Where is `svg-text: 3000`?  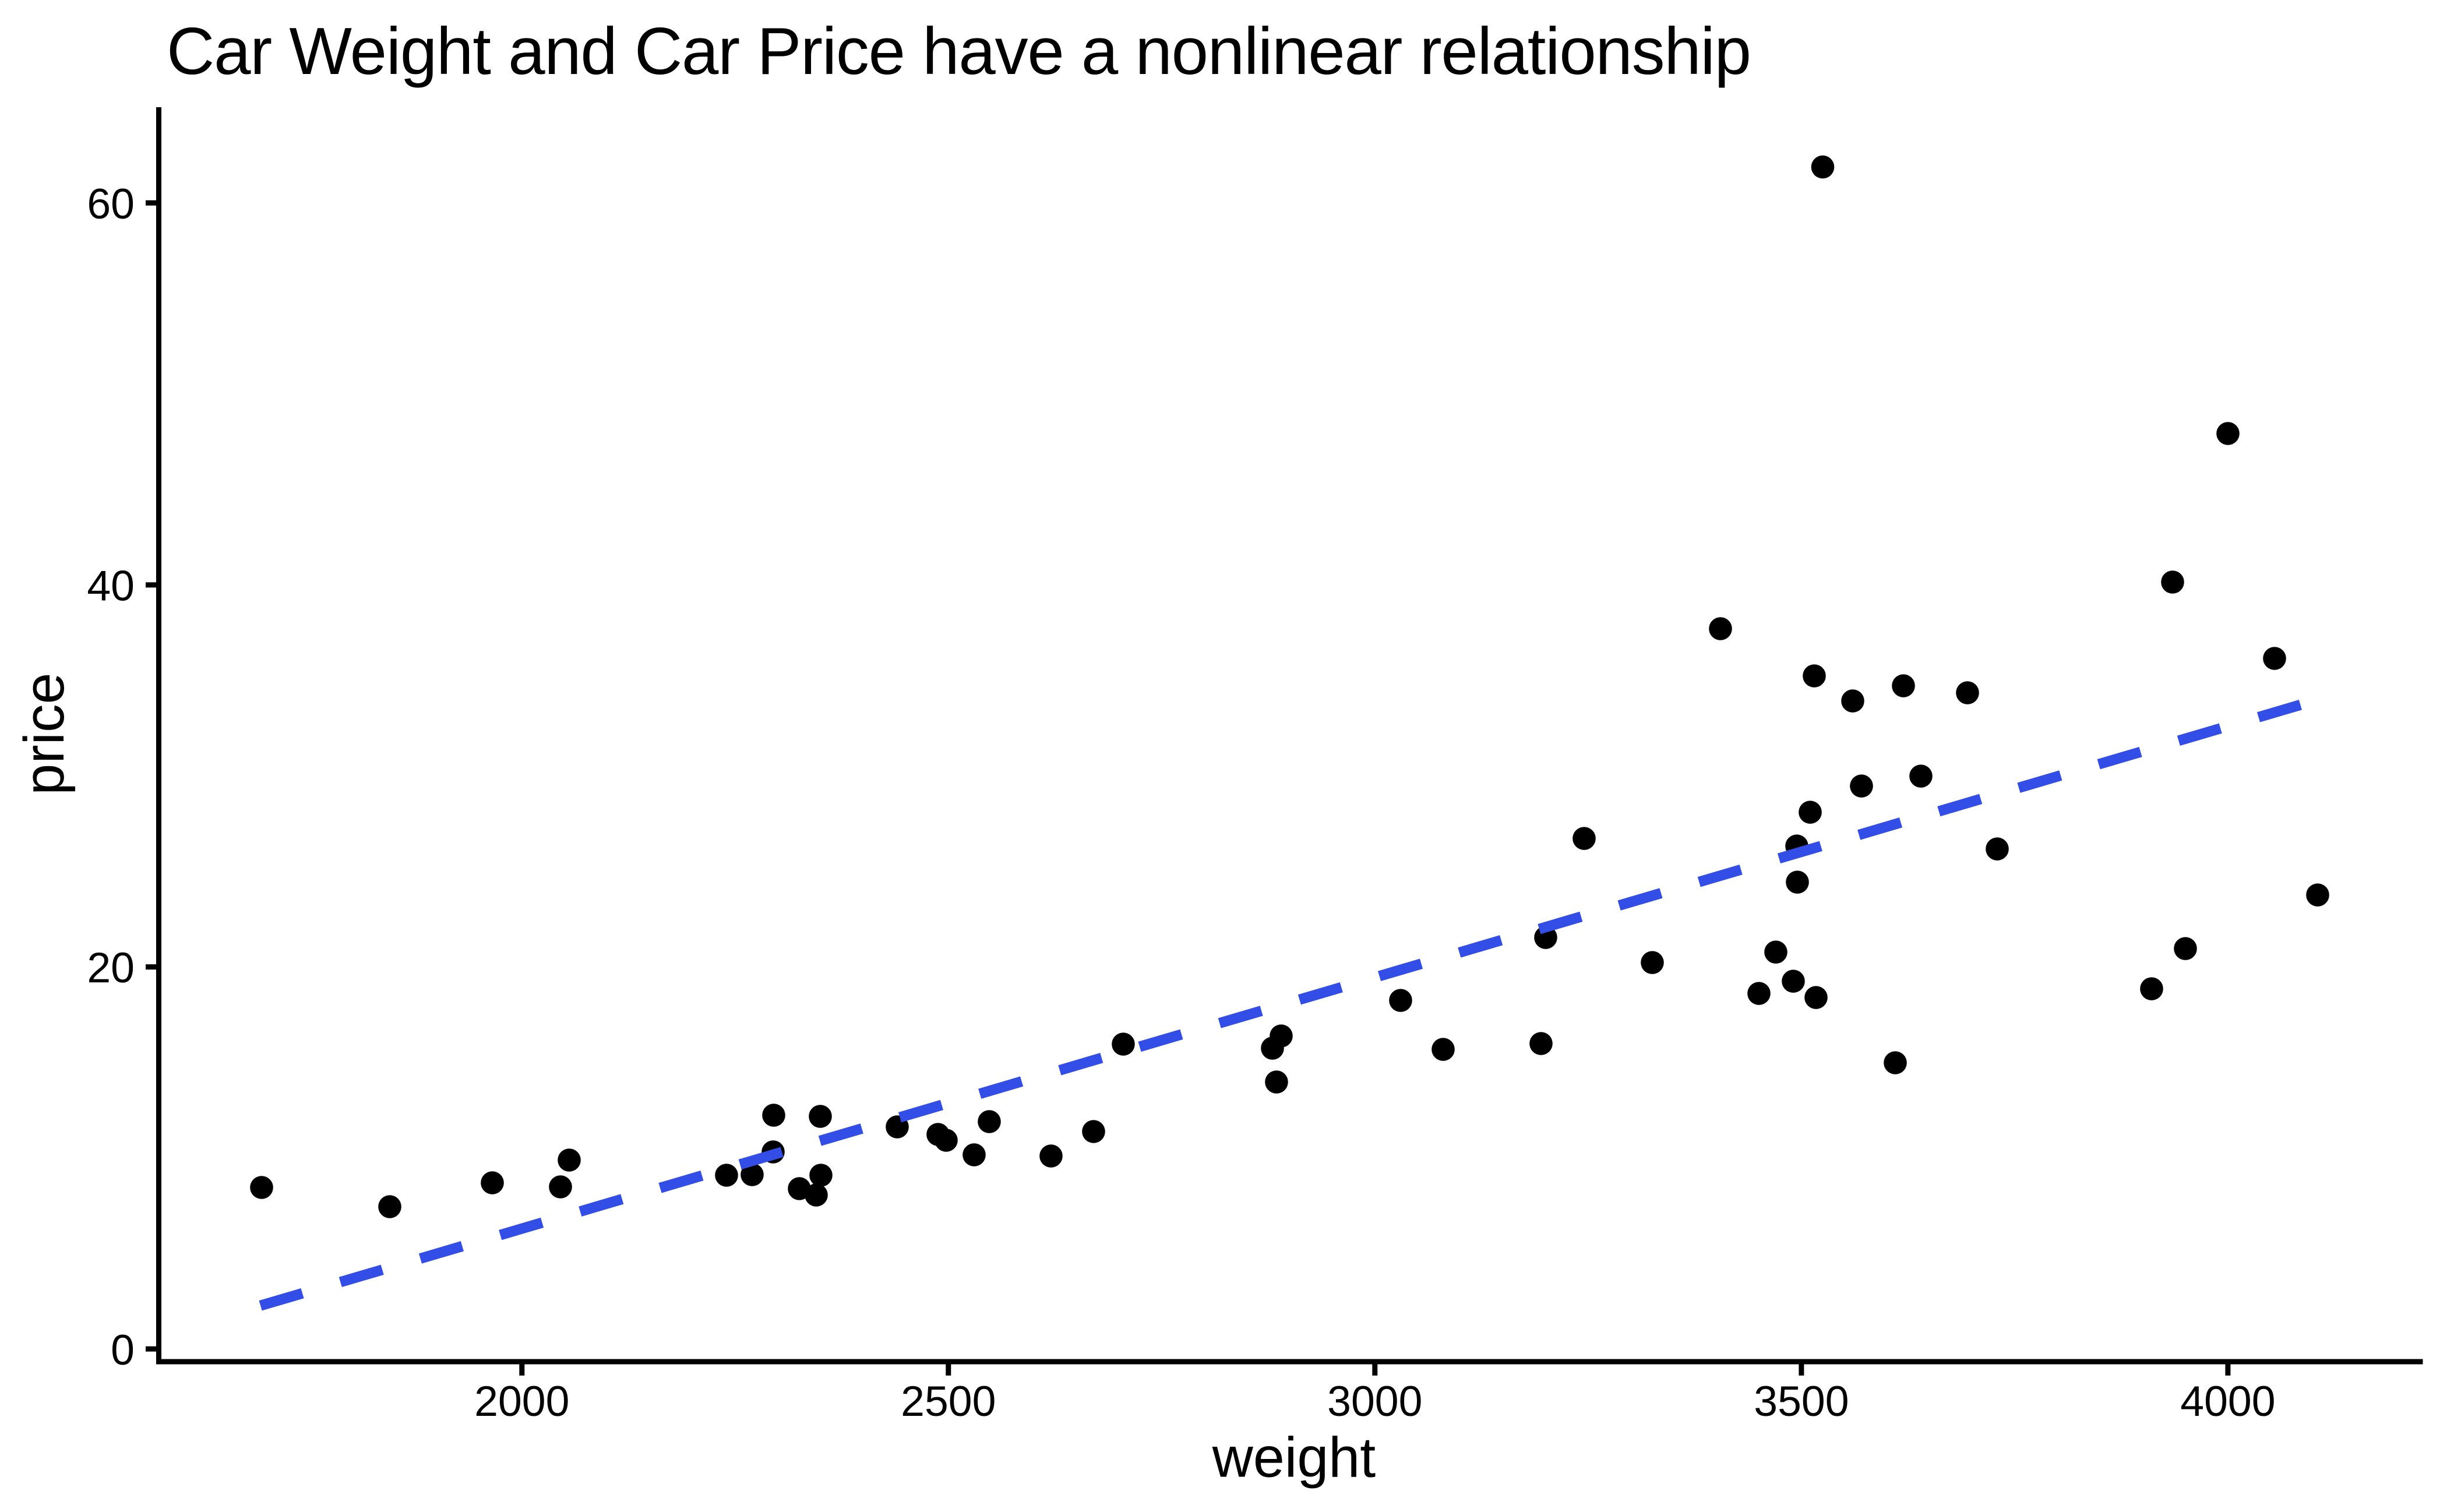
svg-text: 3000 is located at coordinates (1374, 1401).